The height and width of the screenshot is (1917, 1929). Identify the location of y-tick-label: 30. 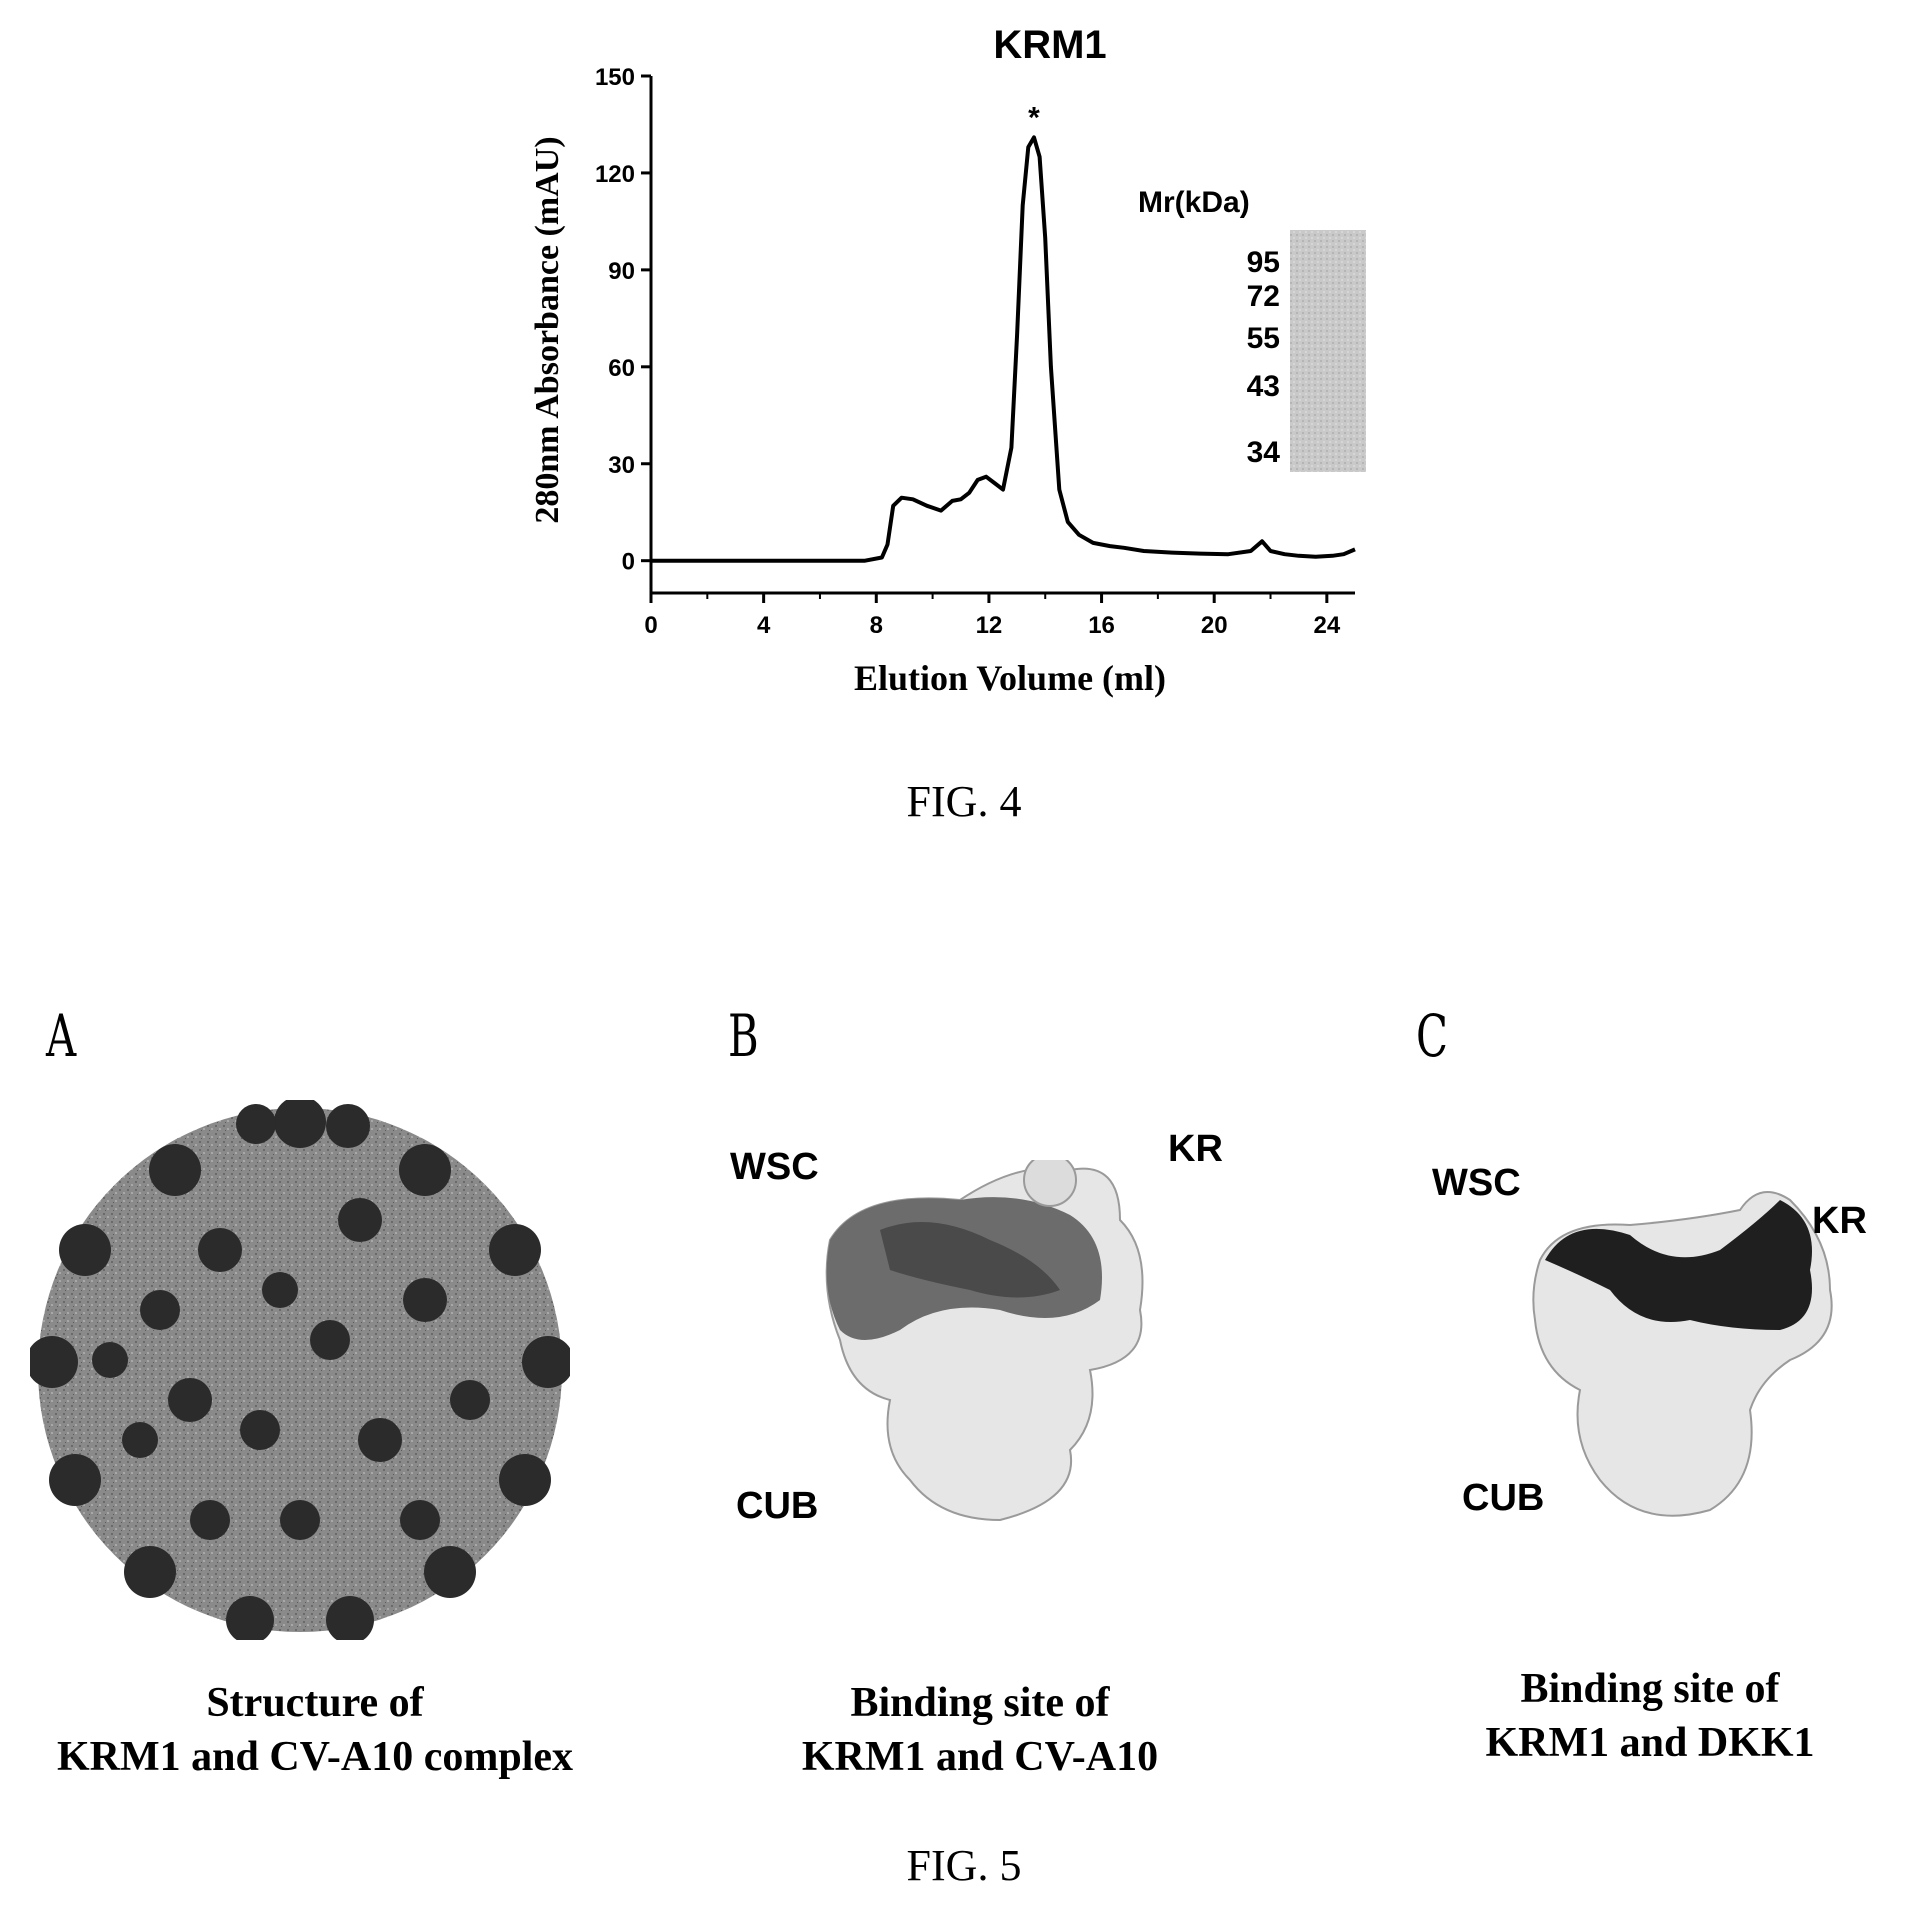
(621, 465).